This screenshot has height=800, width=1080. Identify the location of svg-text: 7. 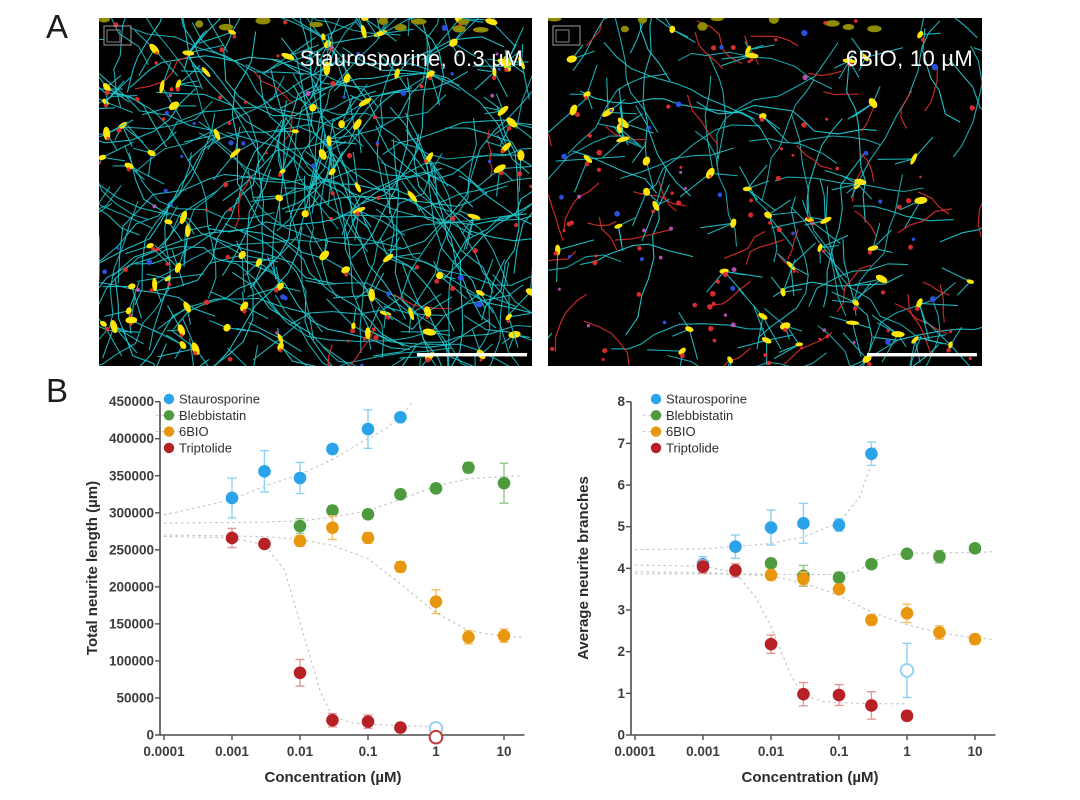
(621, 443).